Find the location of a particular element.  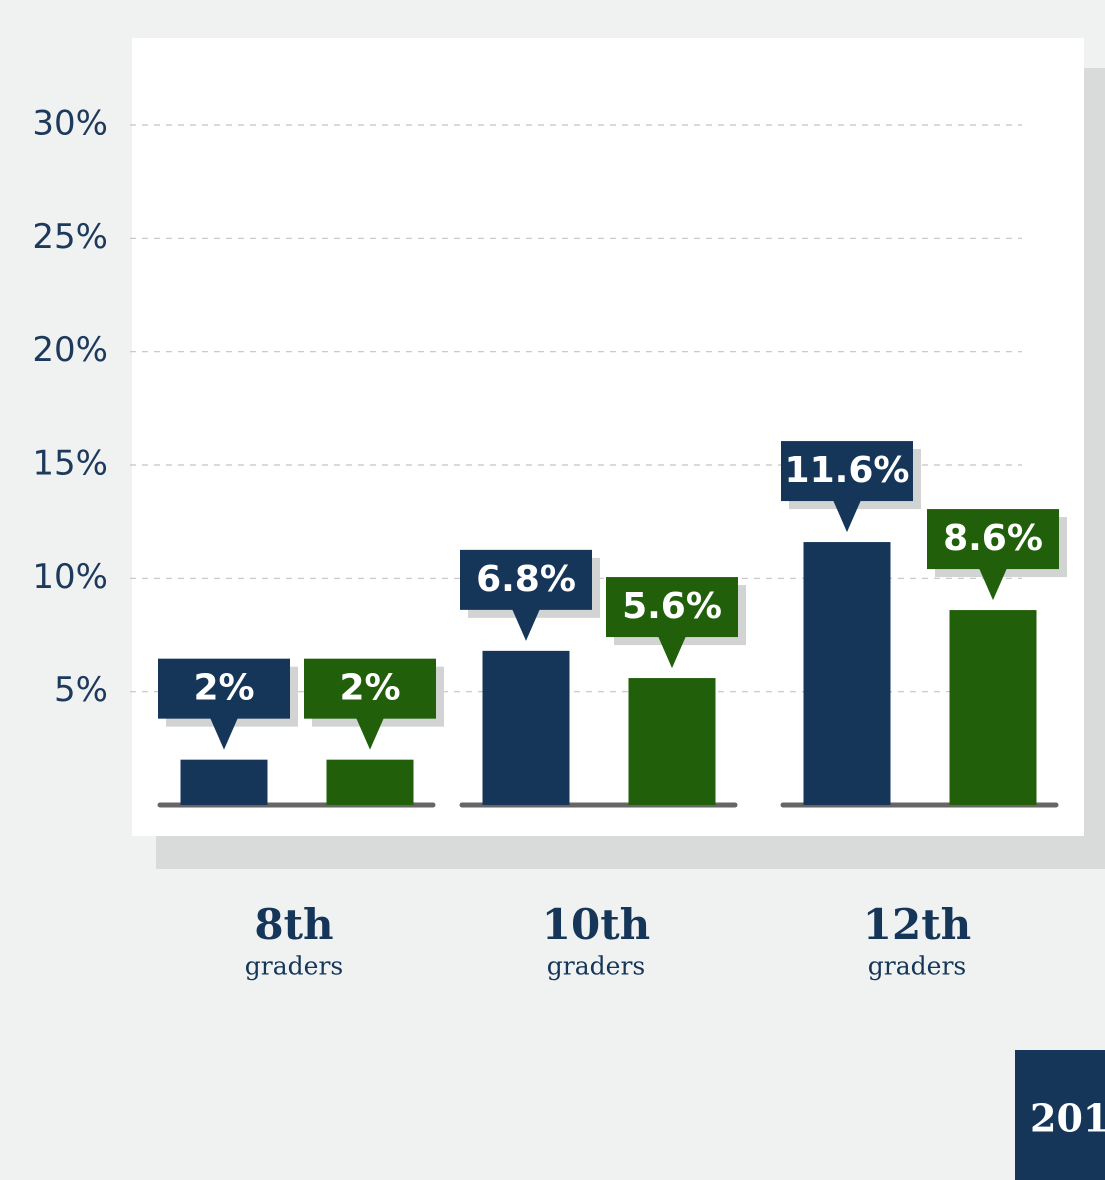

y-tick-label: 5% is located at coordinates (81, 690).